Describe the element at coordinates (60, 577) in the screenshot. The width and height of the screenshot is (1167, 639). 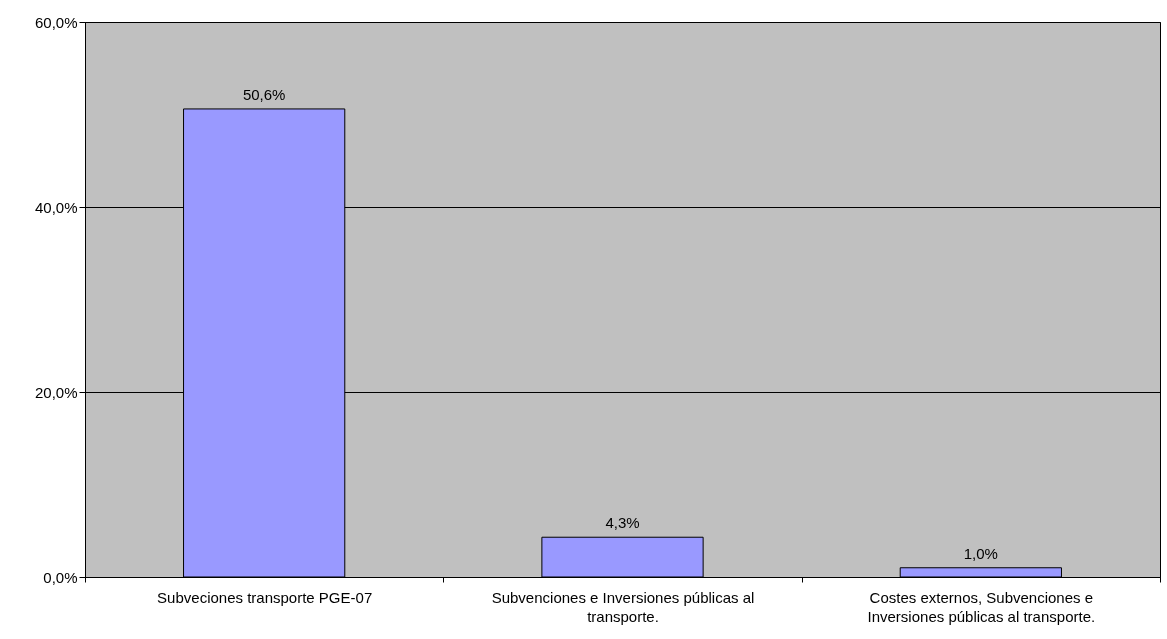
I see `y-tick-label: 0,0%` at that location.